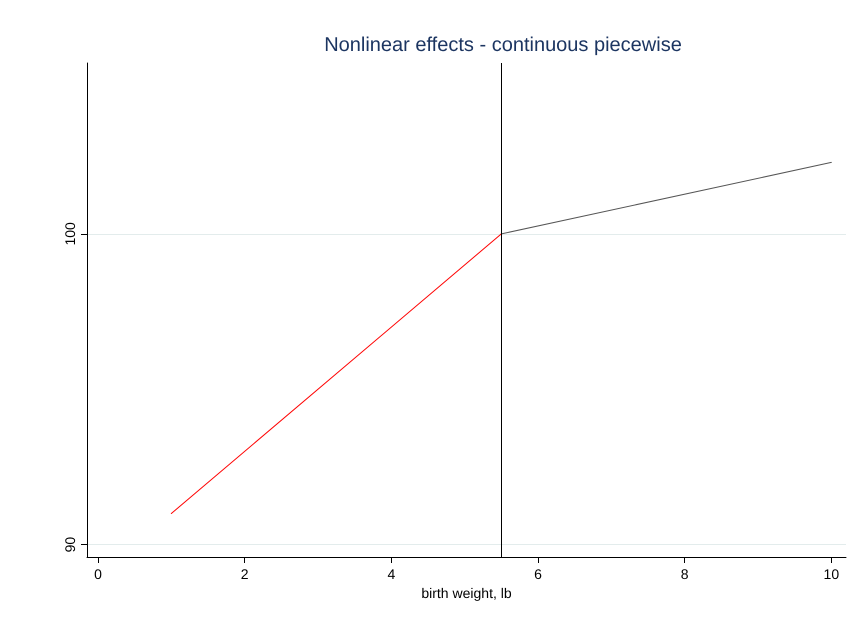 The height and width of the screenshot is (630, 858). I want to click on x-tick-label: 2, so click(244, 574).